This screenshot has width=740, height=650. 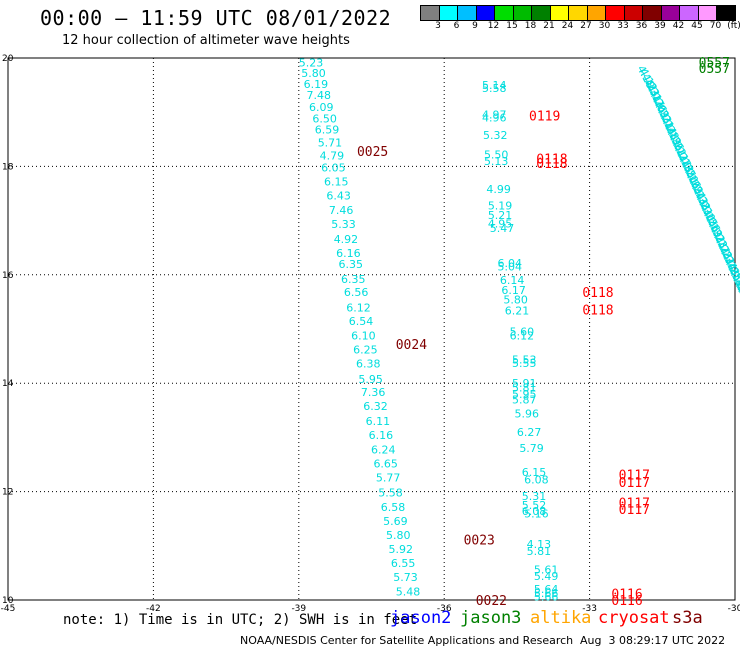 What do you see at coordinates (408, 591) in the screenshot?
I see `swh-value: 5.48` at bounding box center [408, 591].